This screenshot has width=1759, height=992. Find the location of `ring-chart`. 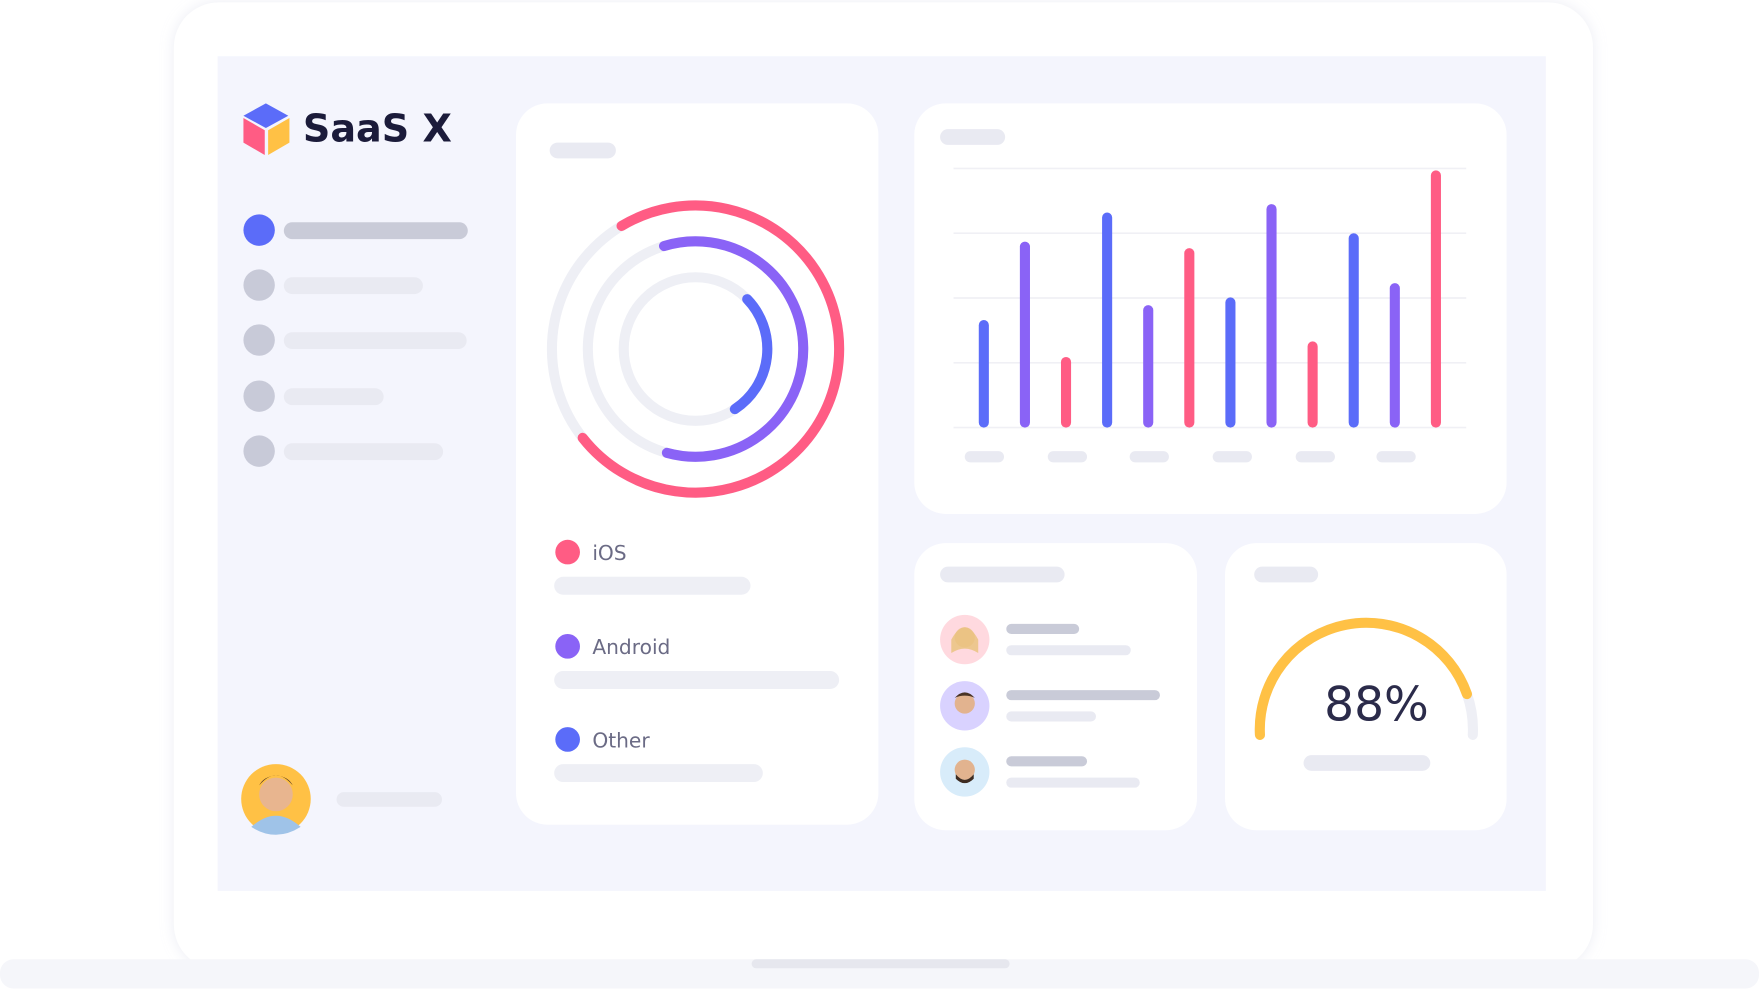

ring-chart is located at coordinates (711, 349).